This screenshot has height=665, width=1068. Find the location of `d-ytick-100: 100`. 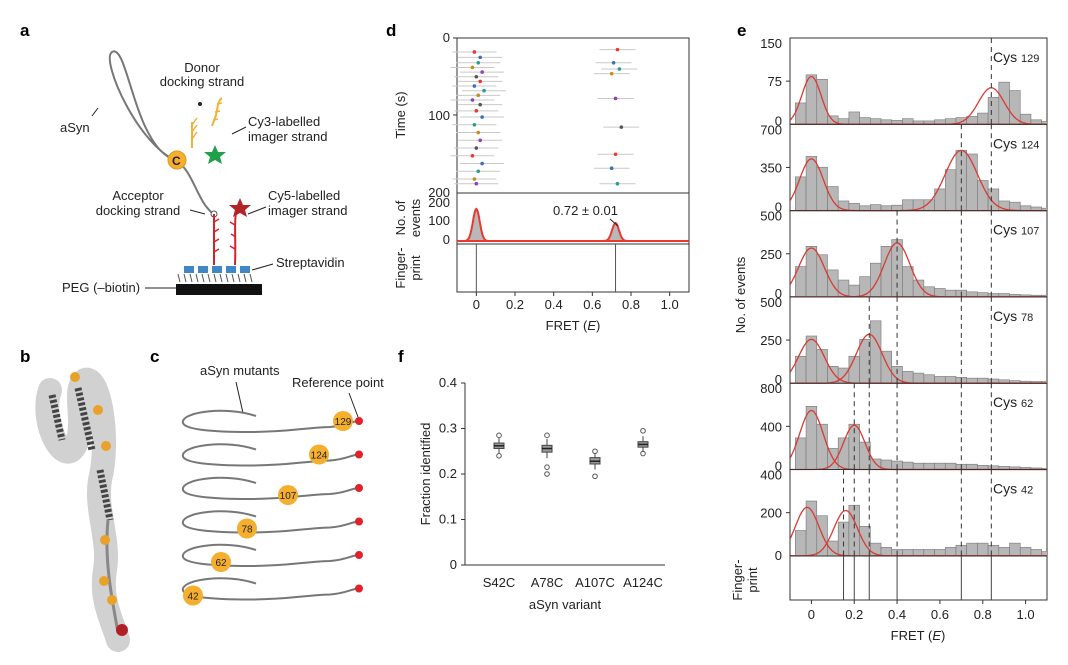

d-ytick-100: 100 is located at coordinates (439, 115).